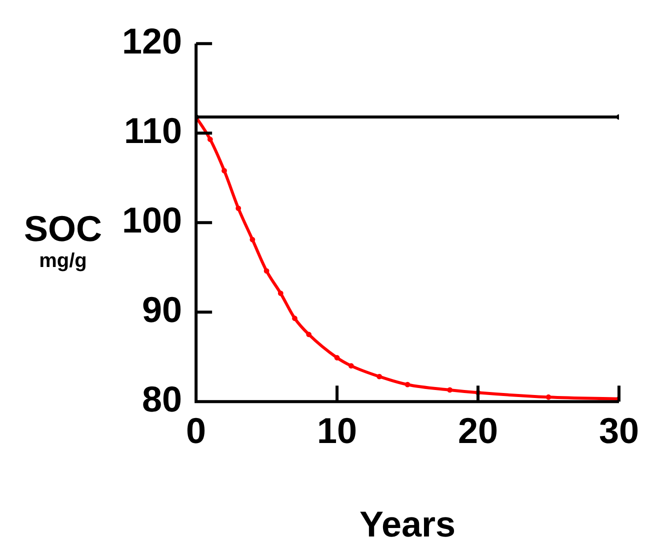 The height and width of the screenshot is (560, 657). Describe the element at coordinates (153, 131) in the screenshot. I see `y-tick-label: 110` at that location.